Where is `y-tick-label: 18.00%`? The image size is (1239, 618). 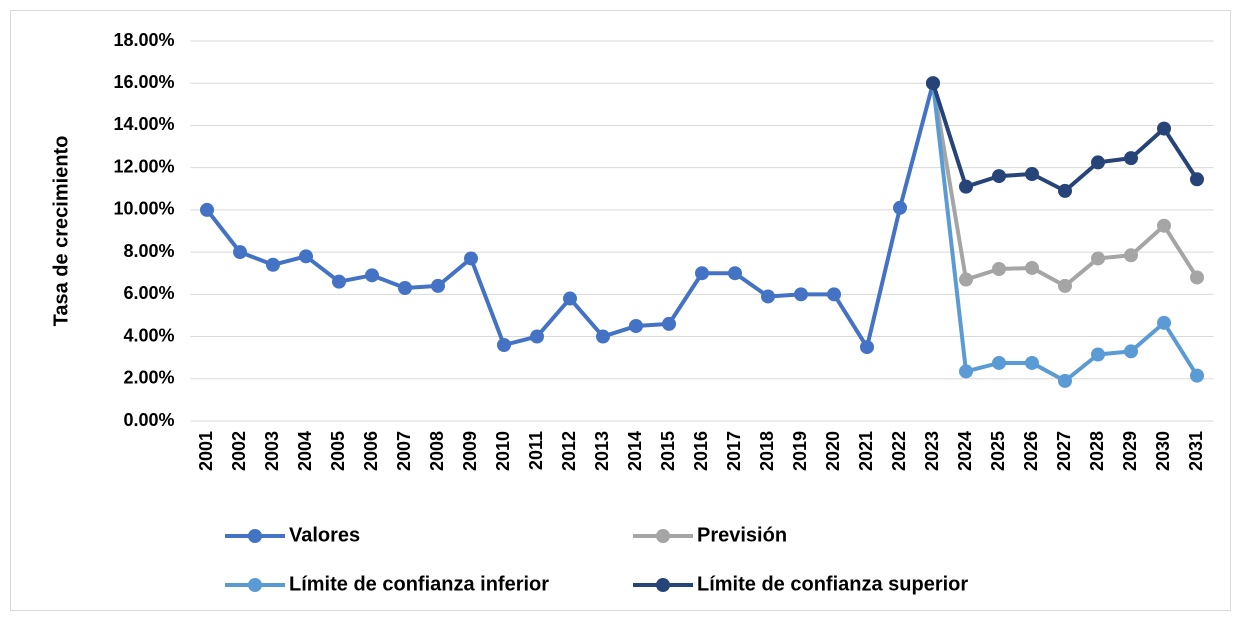
y-tick-label: 18.00% is located at coordinates (143, 40).